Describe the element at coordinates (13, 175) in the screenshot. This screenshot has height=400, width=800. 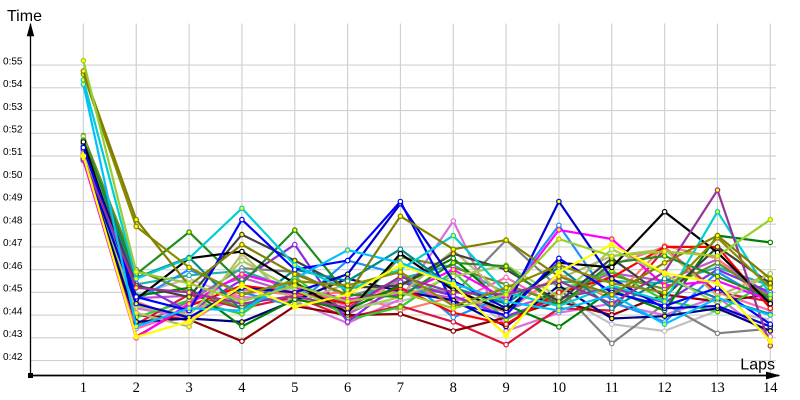
I see `svg-text: 0:50` at that location.